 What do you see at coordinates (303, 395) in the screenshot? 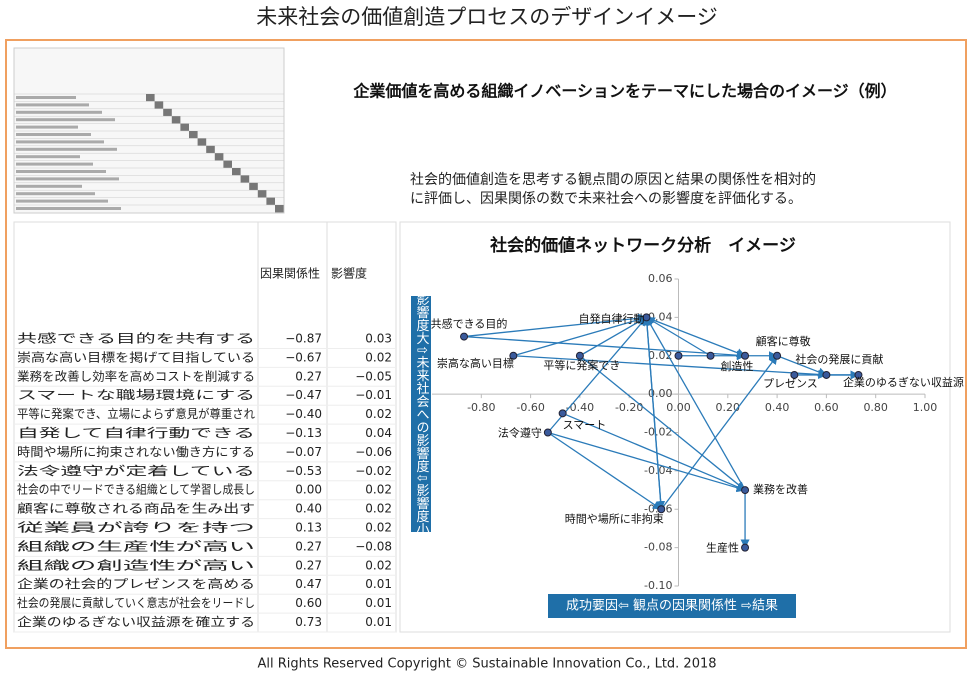
I see `row-causal: −0.47` at bounding box center [303, 395].